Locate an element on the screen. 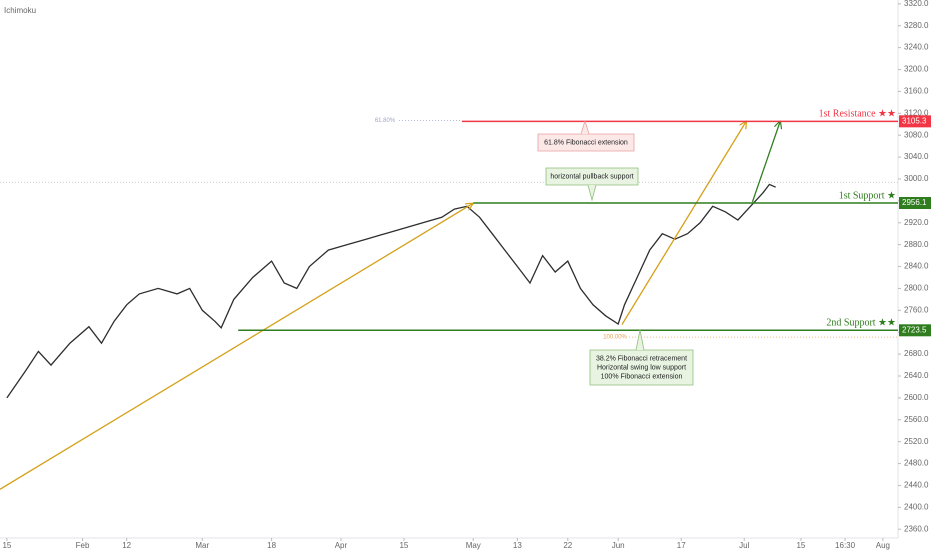 This screenshot has width=932, height=550. y-tick-label: 3040.0 is located at coordinates (916, 156).